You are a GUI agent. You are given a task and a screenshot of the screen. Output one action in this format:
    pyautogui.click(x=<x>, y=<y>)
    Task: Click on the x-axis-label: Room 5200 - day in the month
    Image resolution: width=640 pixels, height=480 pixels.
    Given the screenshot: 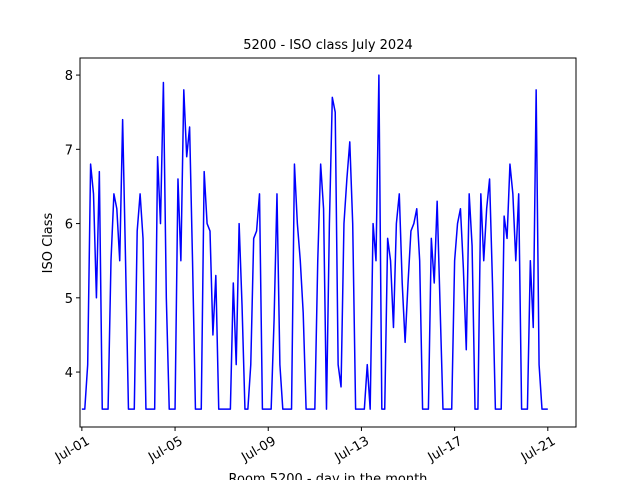 What is the action you would take?
    pyautogui.click(x=328, y=476)
    